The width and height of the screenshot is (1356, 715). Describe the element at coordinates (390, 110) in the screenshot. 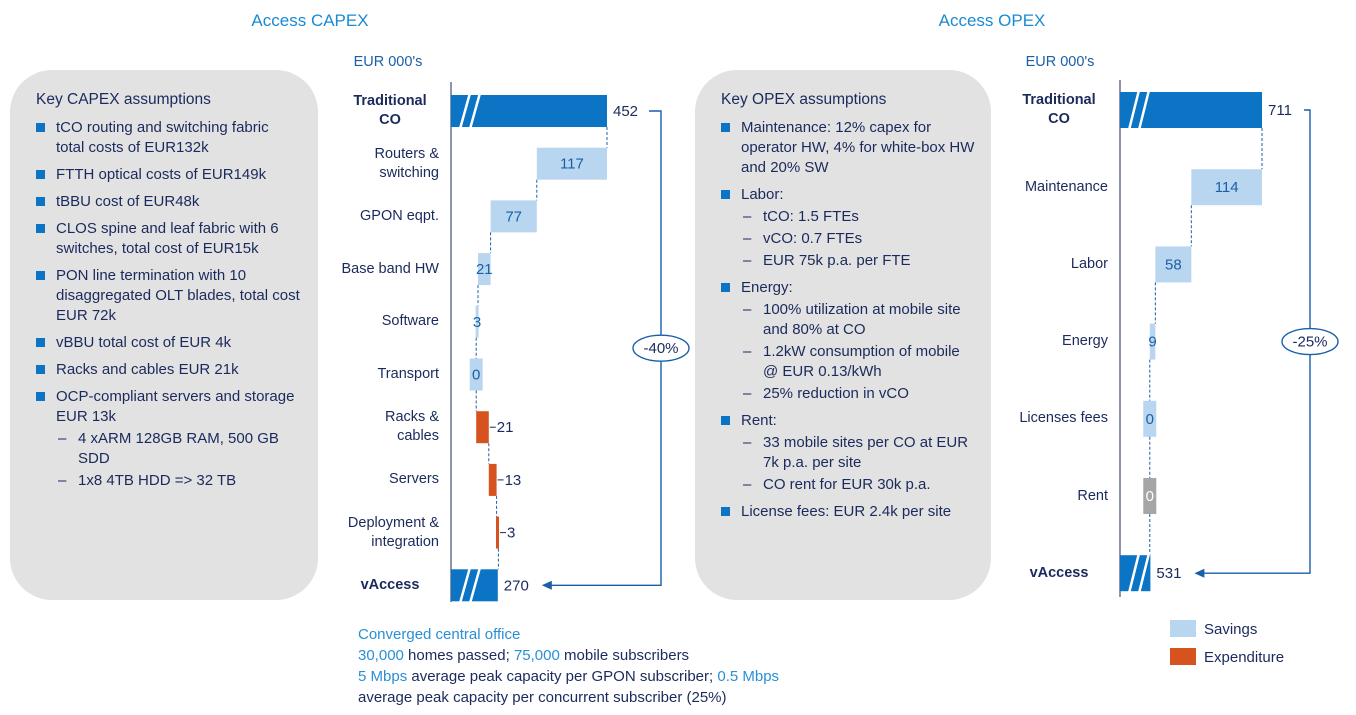

I see `category-label: Traditional CO` at that location.